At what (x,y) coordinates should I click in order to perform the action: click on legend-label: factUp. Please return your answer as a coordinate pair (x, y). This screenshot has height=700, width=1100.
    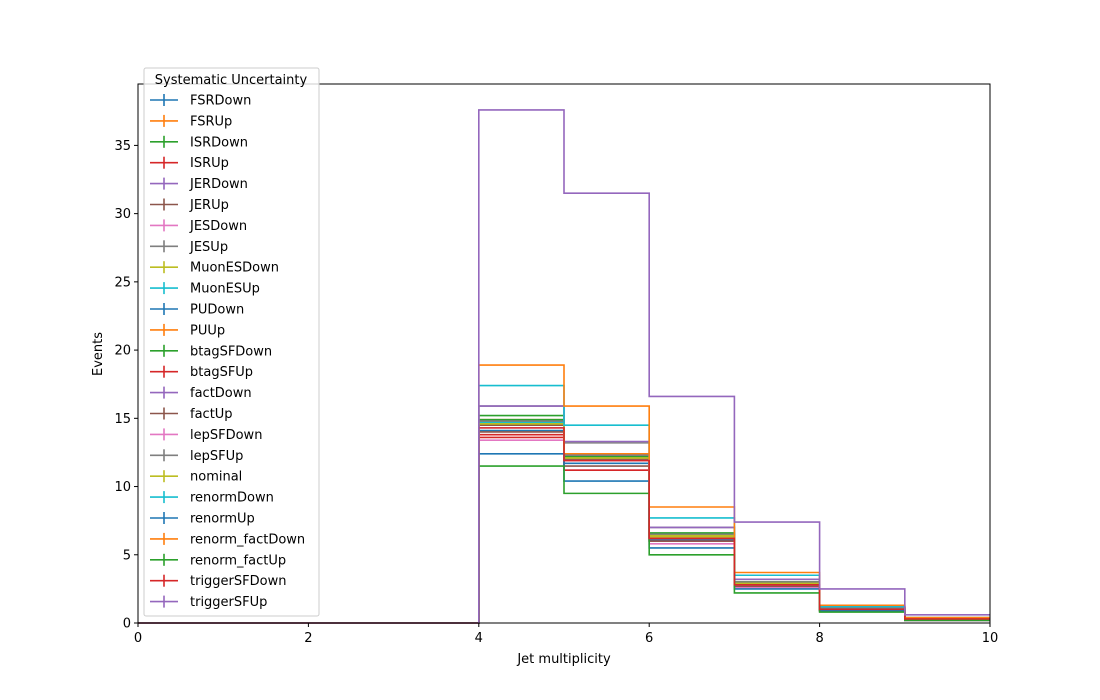
    Looking at the image, I should click on (211, 414).